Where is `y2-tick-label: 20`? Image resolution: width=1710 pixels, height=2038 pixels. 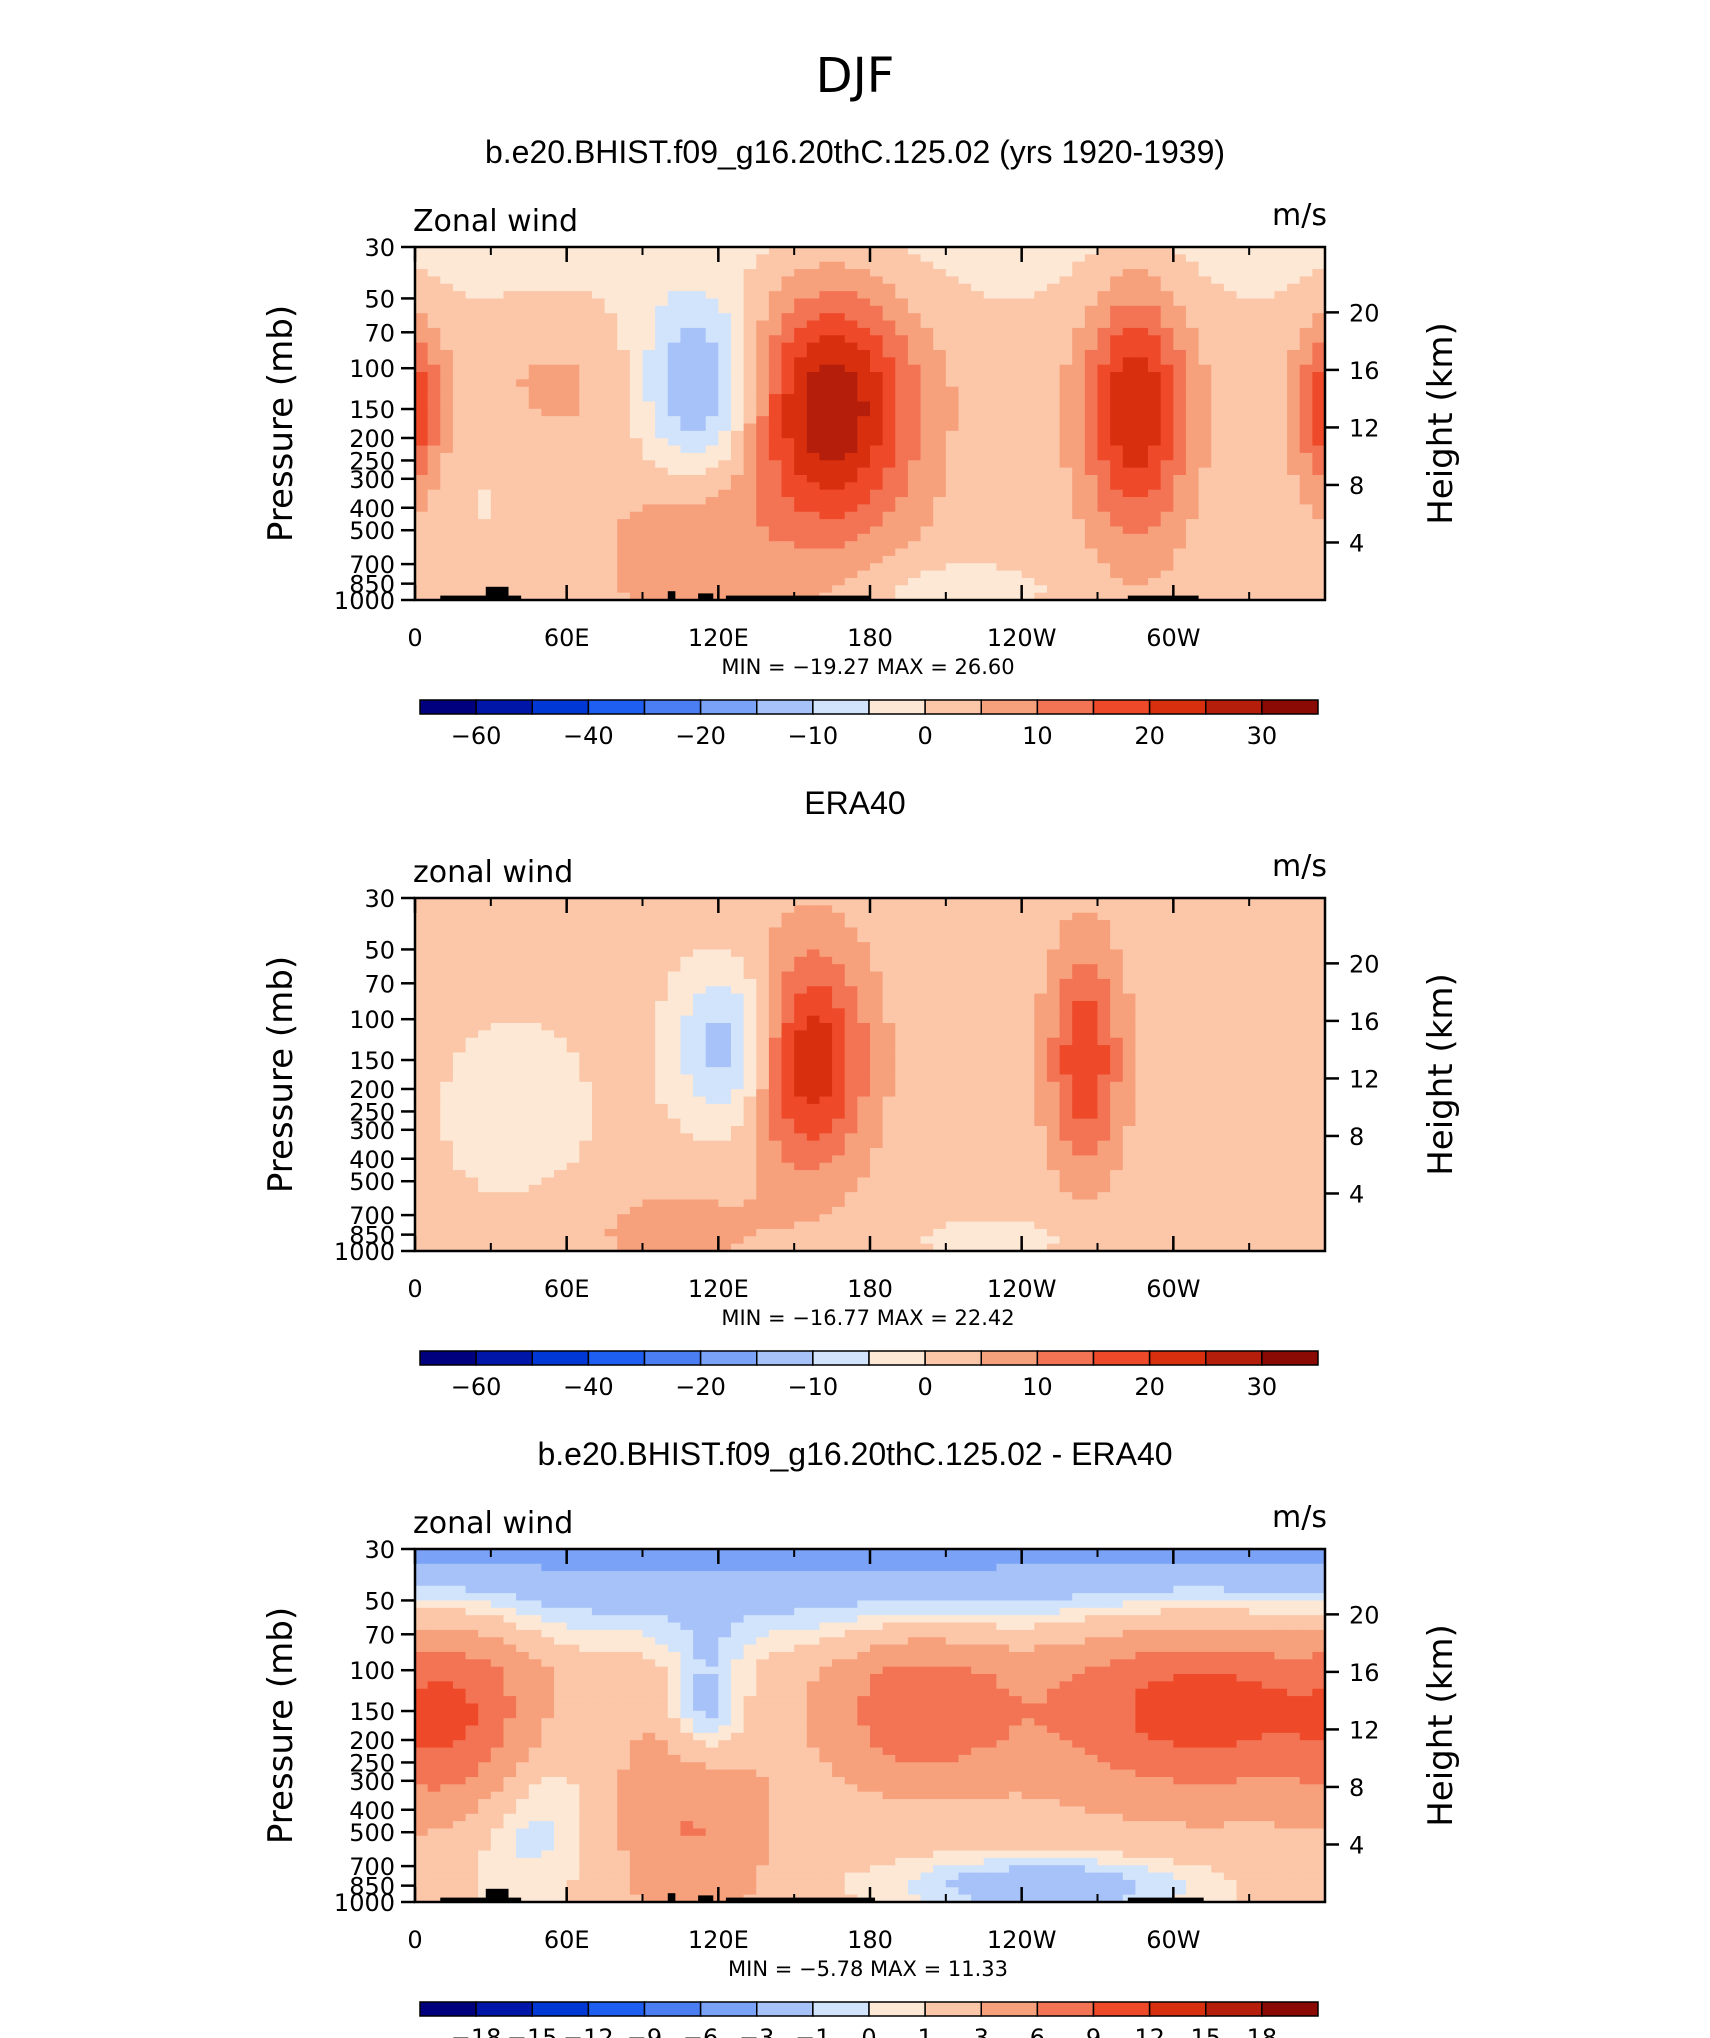
y2-tick-label: 20 is located at coordinates (1364, 313).